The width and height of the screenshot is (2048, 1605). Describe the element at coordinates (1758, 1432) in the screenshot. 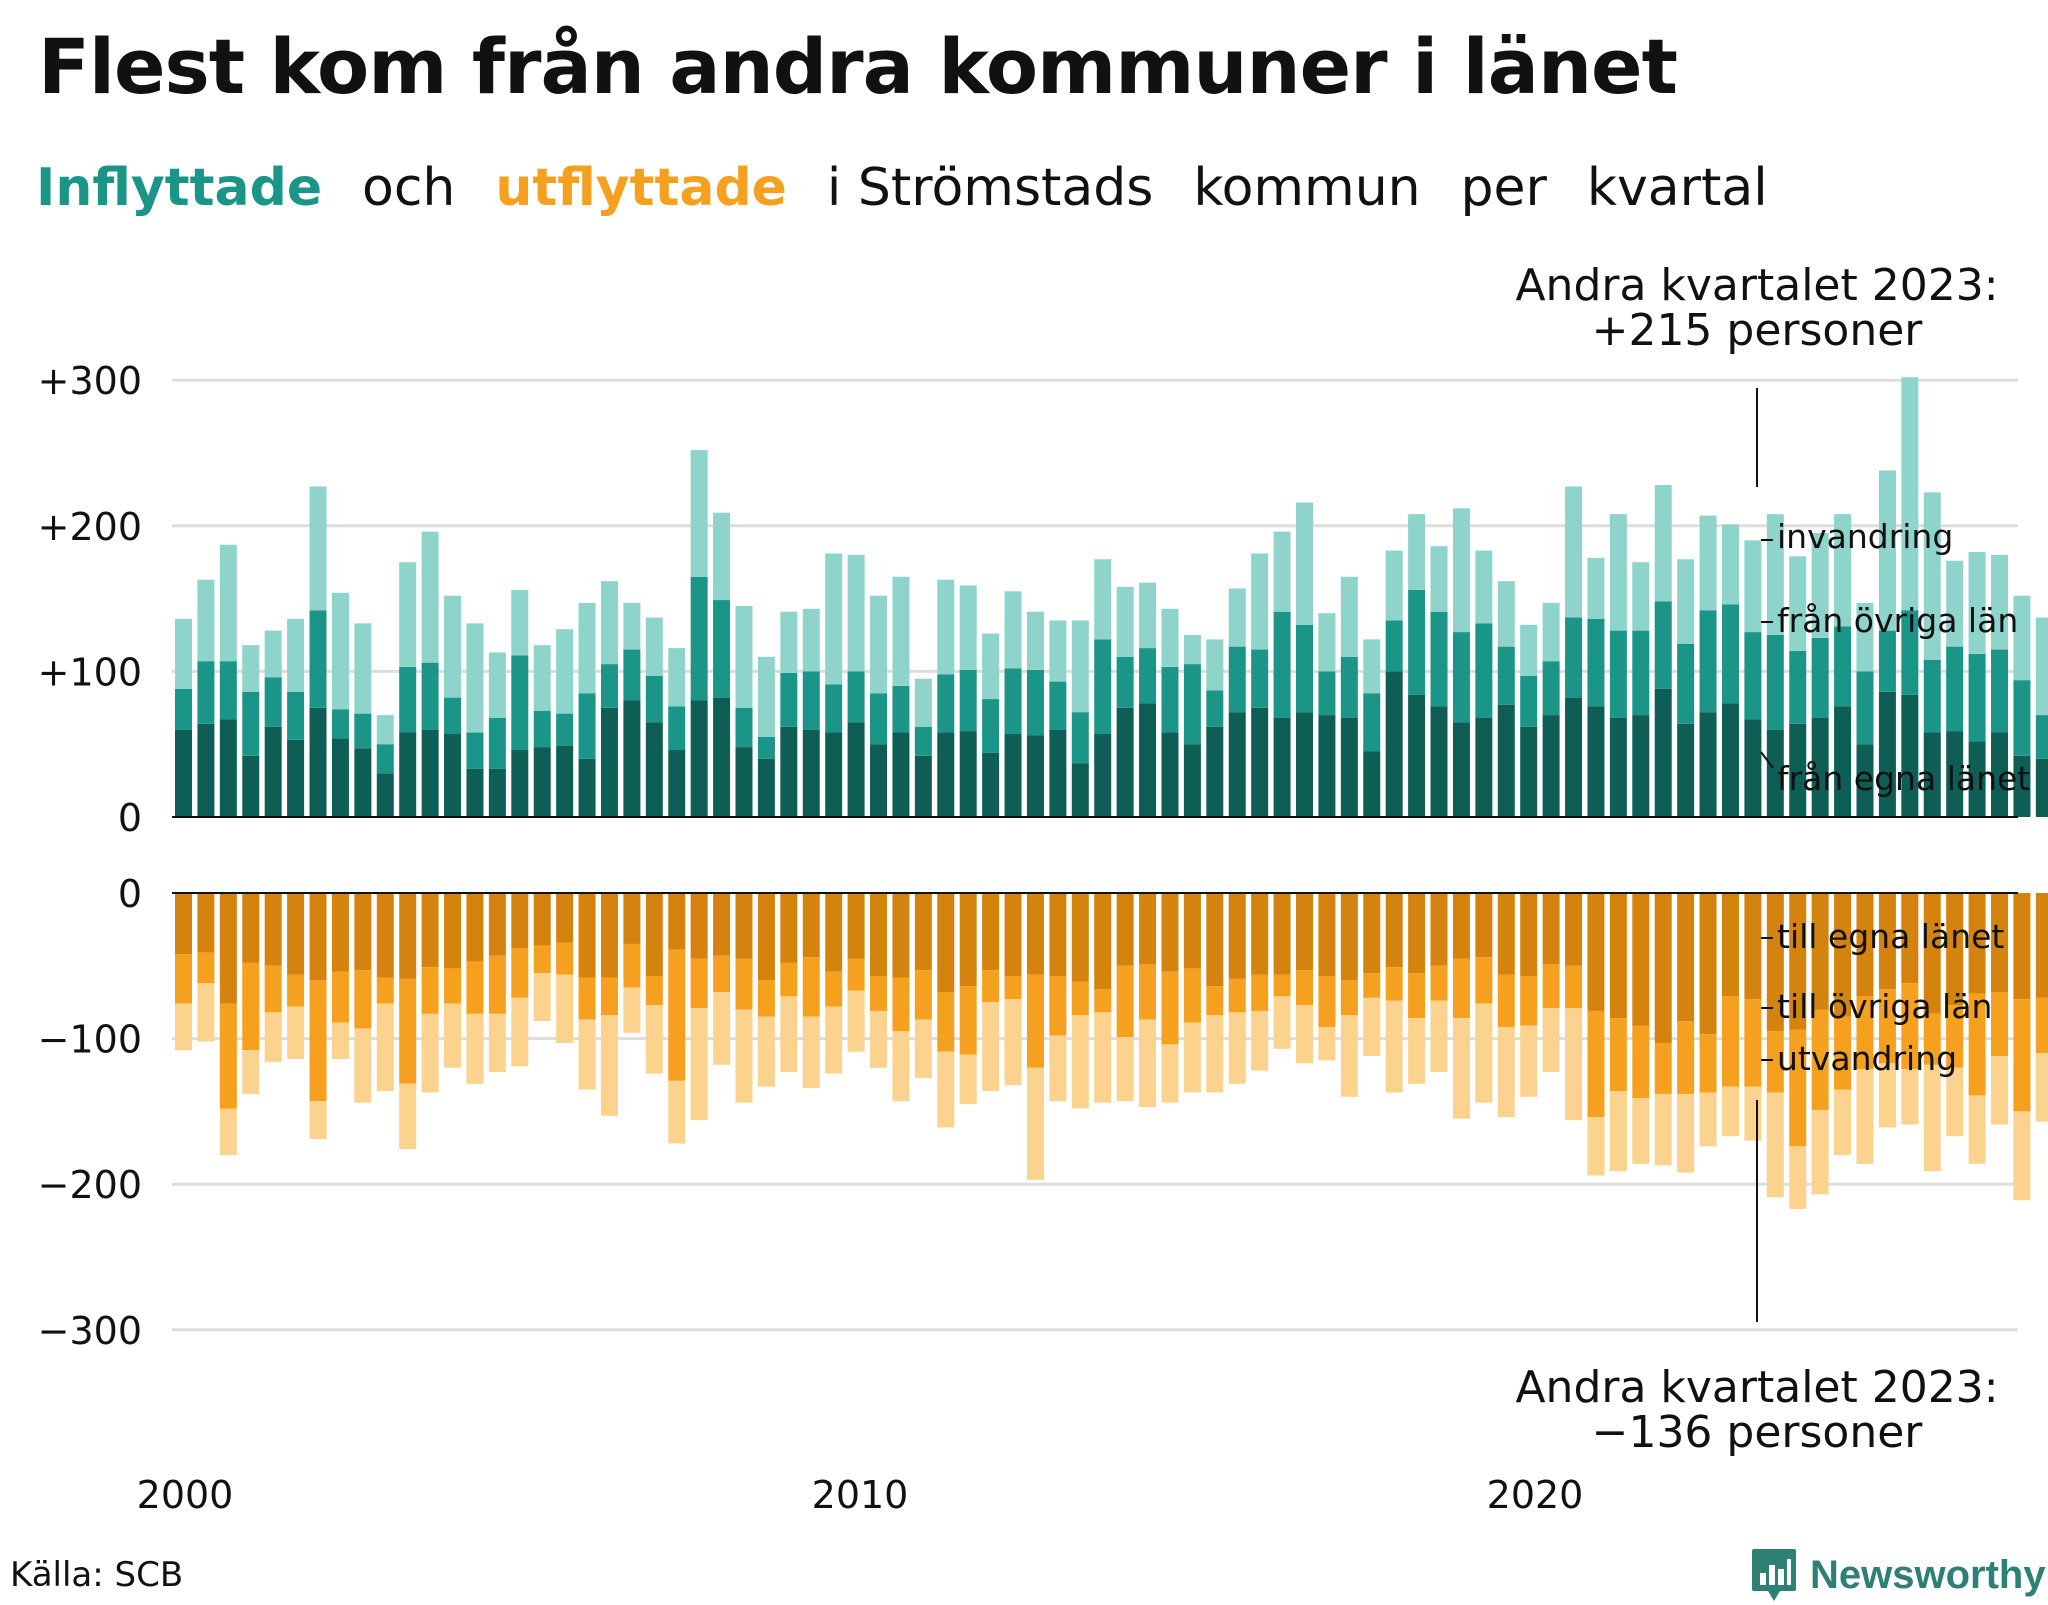

I see `annotation-bottom-line2: −136 personer` at that location.